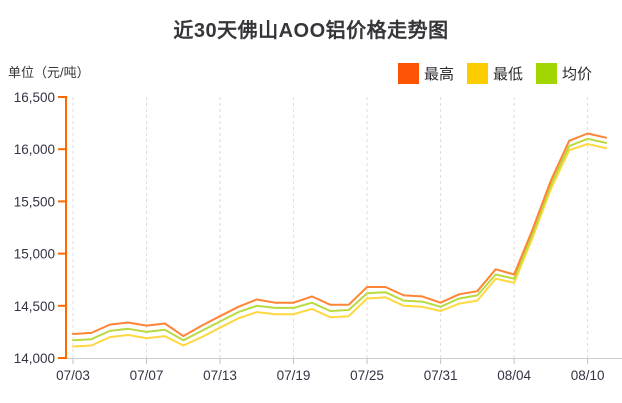 This screenshot has height=403, width=622. What do you see at coordinates (40, 228) in the screenshot?
I see `y-axis: 14,000 14,500 15,000 15,500 16,000 16,500` at bounding box center [40, 228].